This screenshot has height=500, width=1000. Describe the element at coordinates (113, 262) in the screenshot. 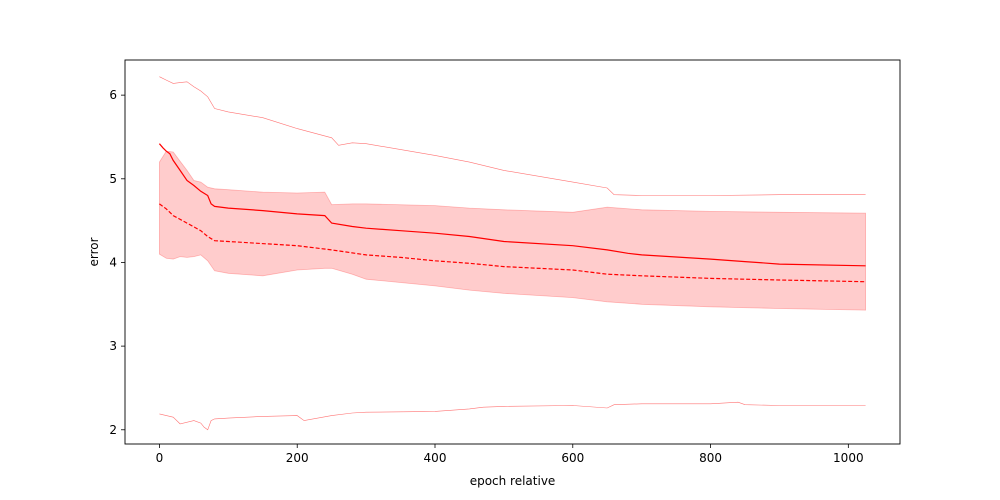

I see `y-tick-label: 4` at that location.